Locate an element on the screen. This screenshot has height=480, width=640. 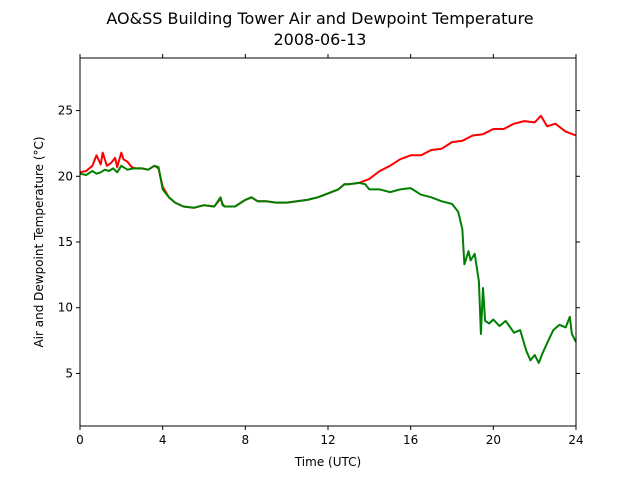
x-tick-label-24: 24 is located at coordinates (575, 440).